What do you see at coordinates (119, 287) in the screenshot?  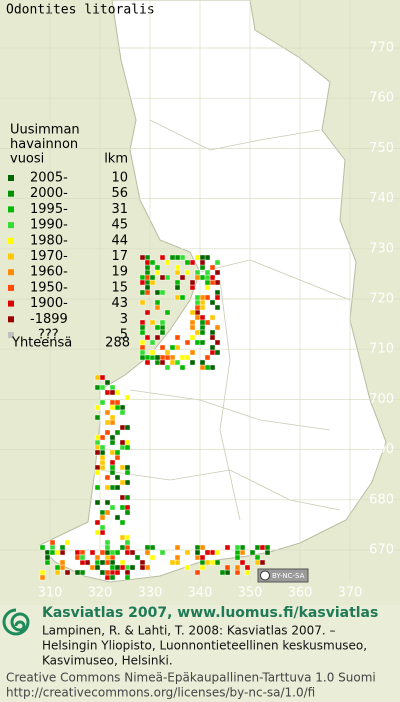 I see `legend-count: 15` at bounding box center [119, 287].